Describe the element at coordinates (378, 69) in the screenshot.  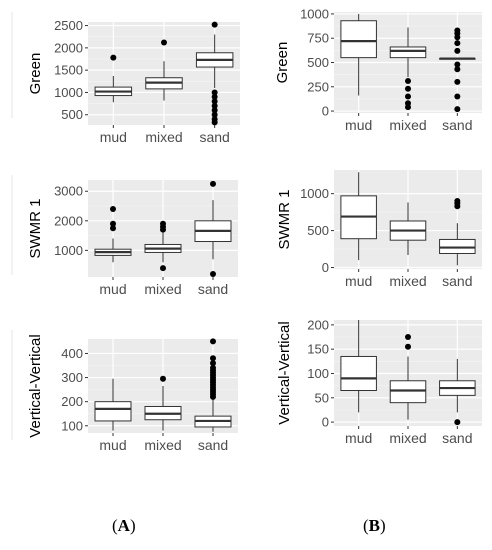
I see `chart-B-green: 0 250 500 750 1000 mud mixed sand Green` at that location.